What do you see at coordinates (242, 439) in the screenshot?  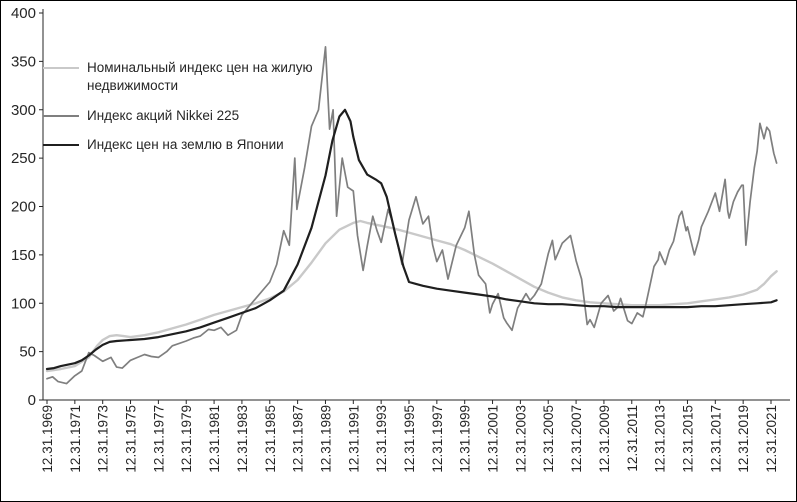 I see `x-axis-tick-label: 12.31.1983` at bounding box center [242, 439].